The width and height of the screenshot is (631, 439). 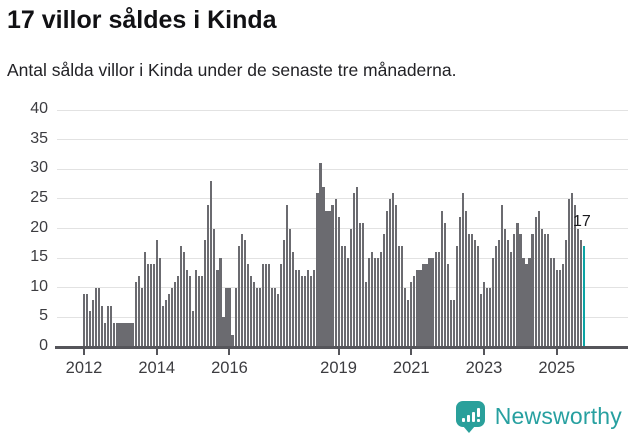 I want to click on page-title: 17 villor såldes i Kinda, so click(x=142, y=20).